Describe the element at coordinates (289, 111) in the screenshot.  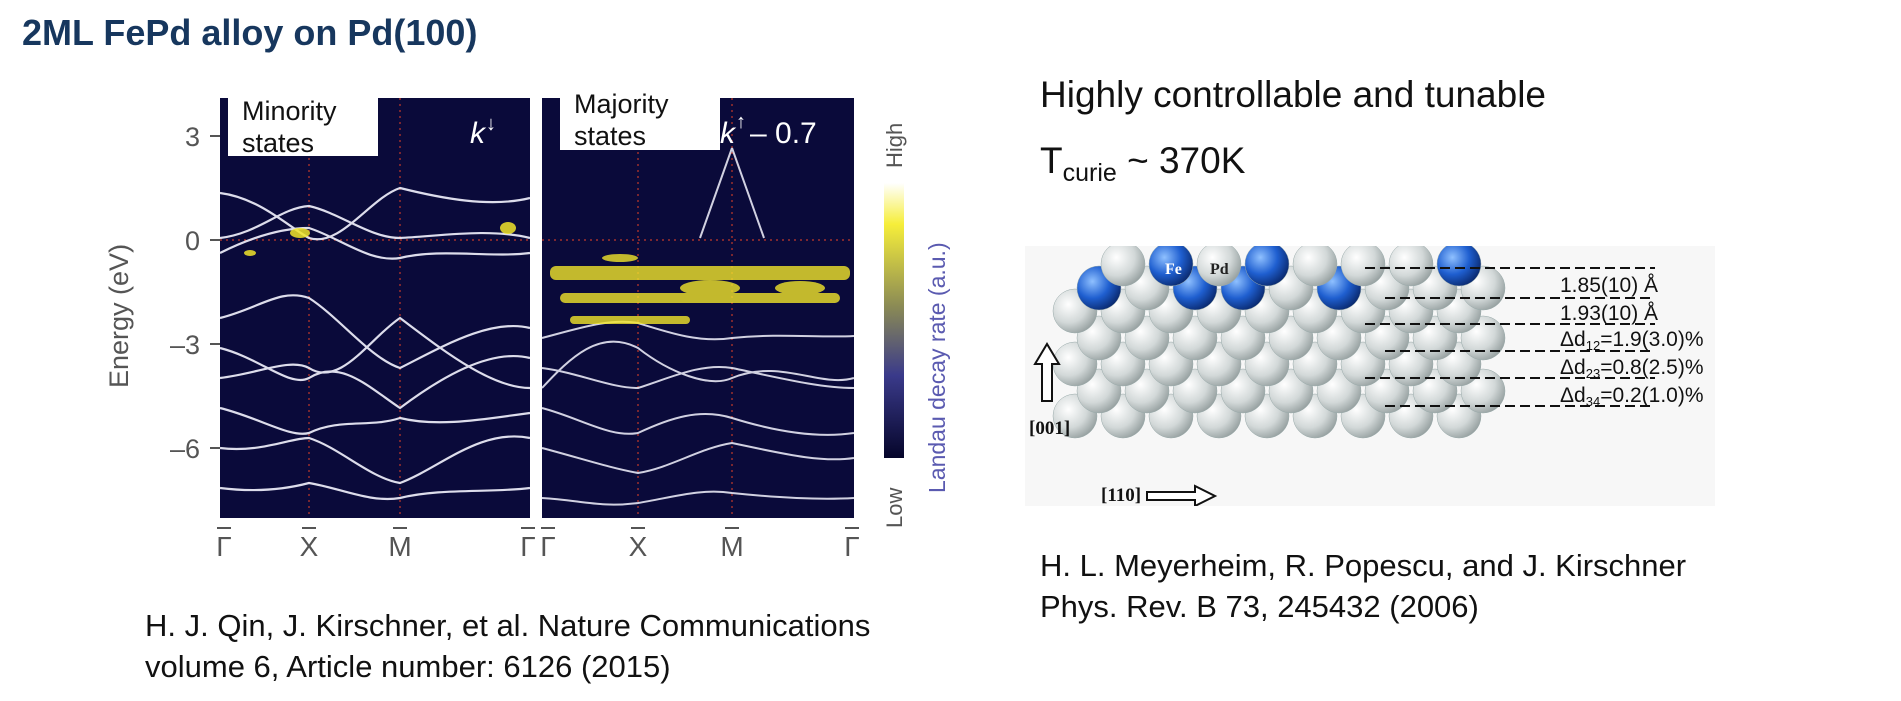
I see `minority-label-line1: Minority` at that location.